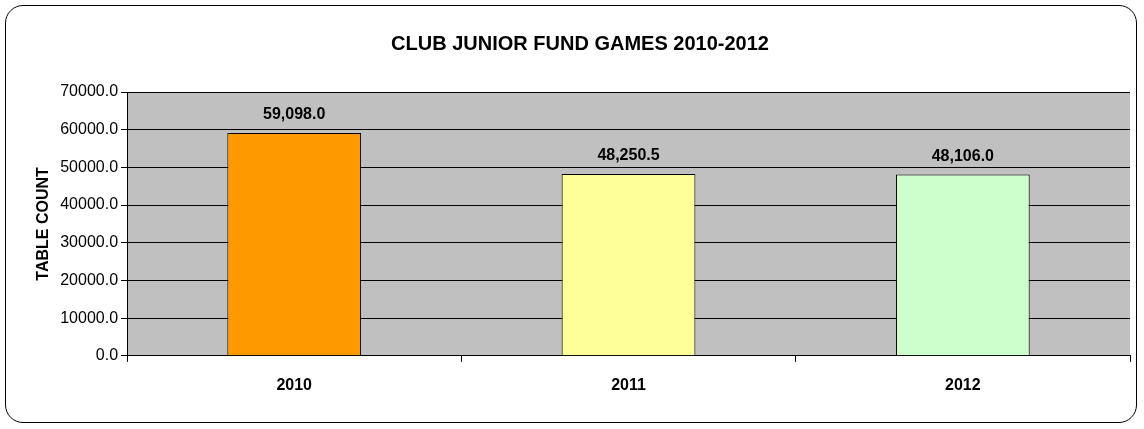 This screenshot has height=429, width=1144. Describe the element at coordinates (89, 279) in the screenshot. I see `y-tick-label: 20000.0` at that location.